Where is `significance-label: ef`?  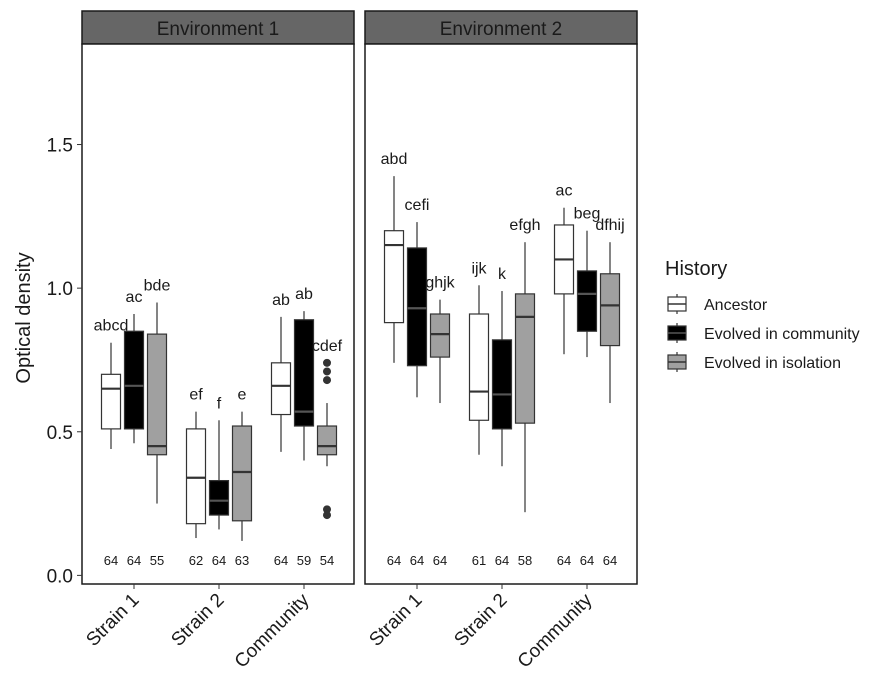
significance-label: ef is located at coordinates (196, 395).